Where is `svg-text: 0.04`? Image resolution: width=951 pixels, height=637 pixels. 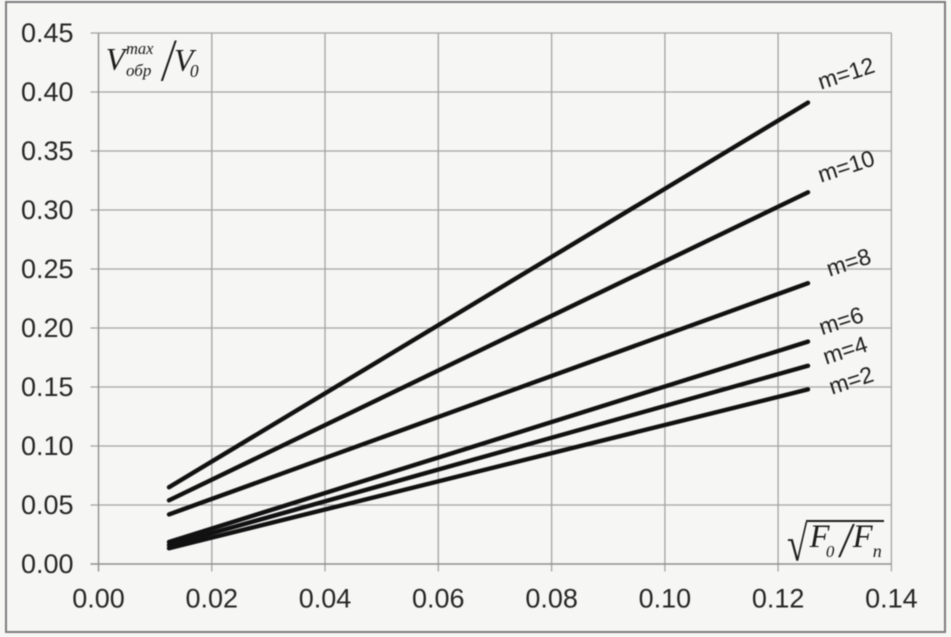 svg-text: 0.04 is located at coordinates (325, 599).